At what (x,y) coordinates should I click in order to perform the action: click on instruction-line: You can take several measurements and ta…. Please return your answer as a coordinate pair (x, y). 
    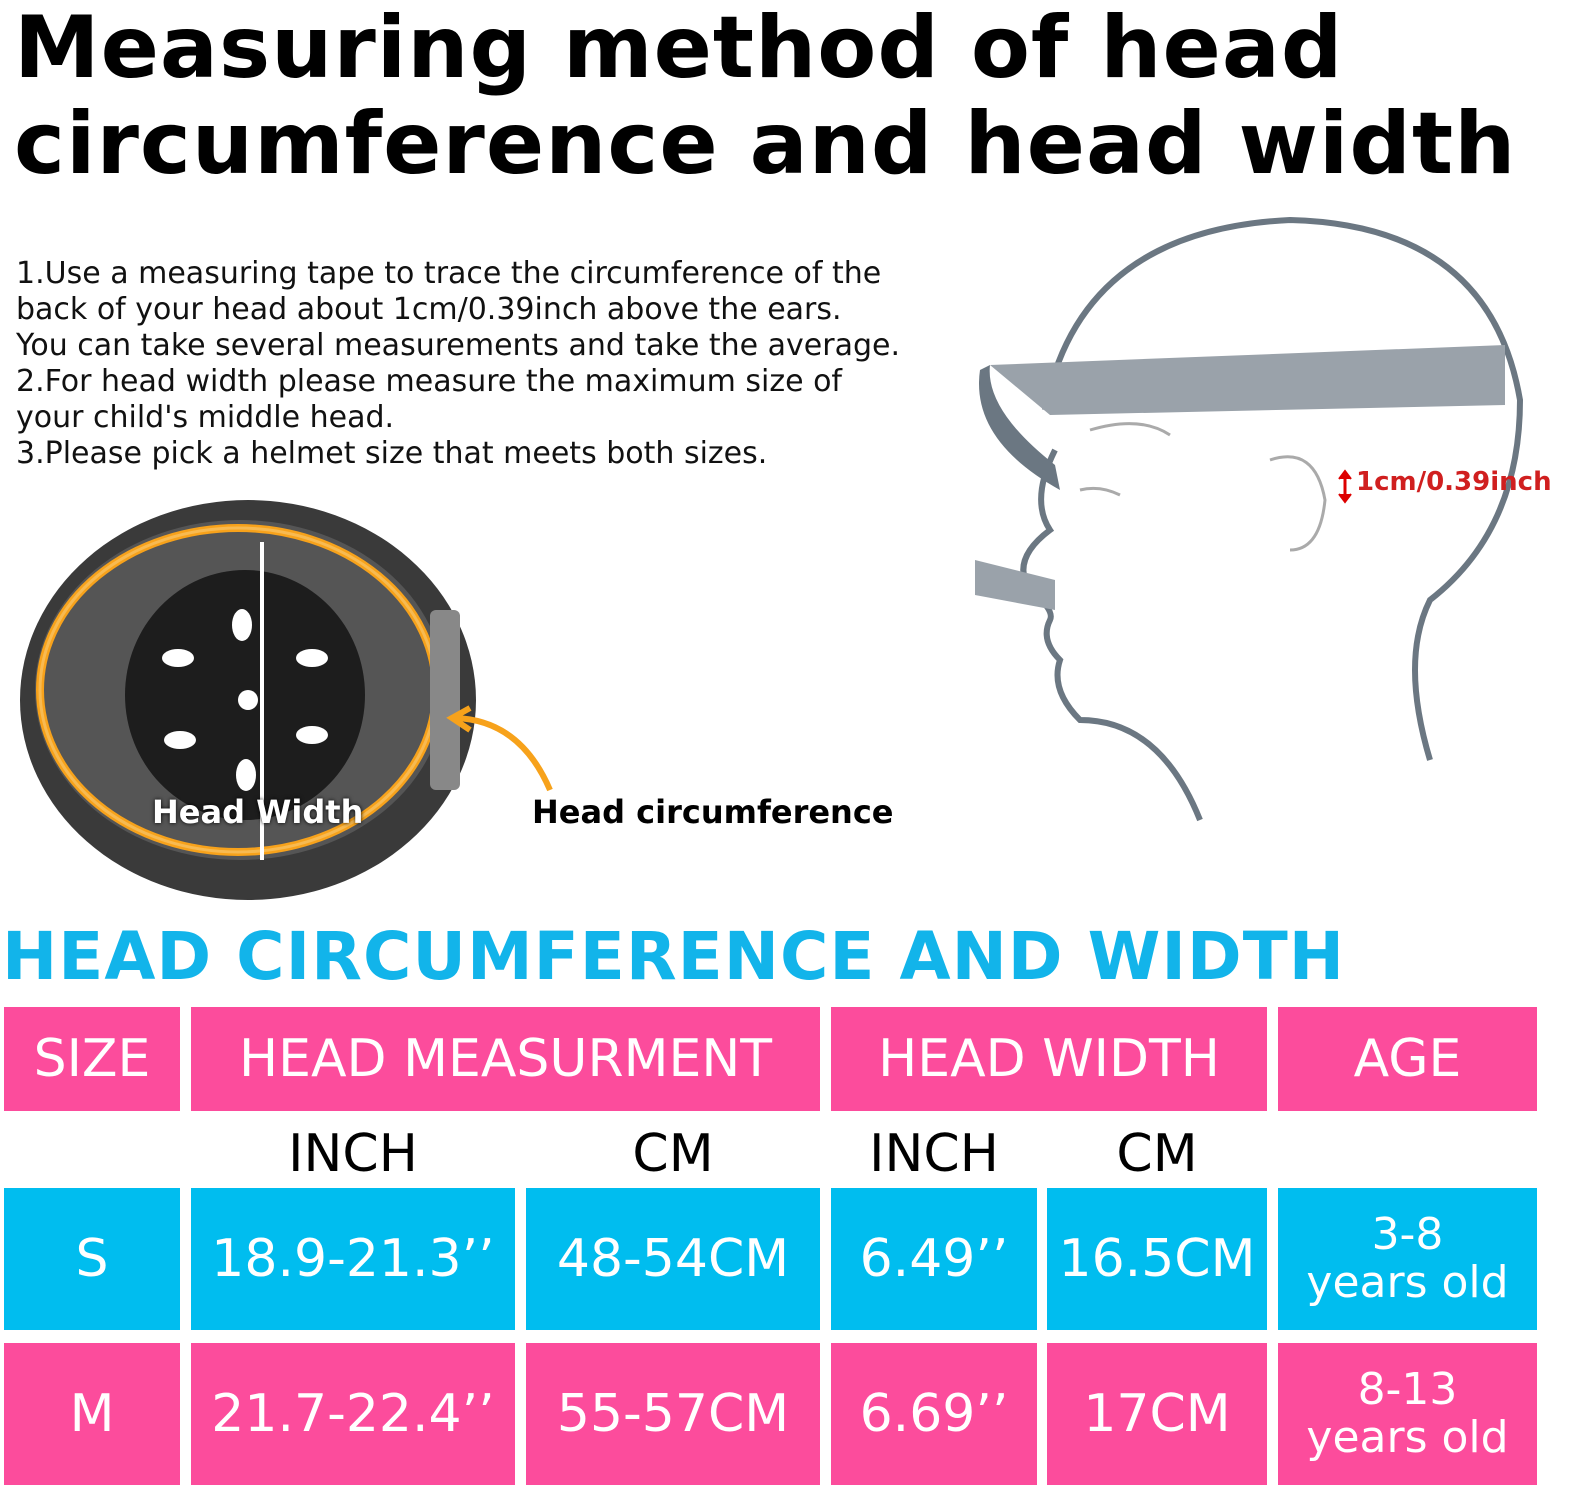
    Looking at the image, I should click on (458, 345).